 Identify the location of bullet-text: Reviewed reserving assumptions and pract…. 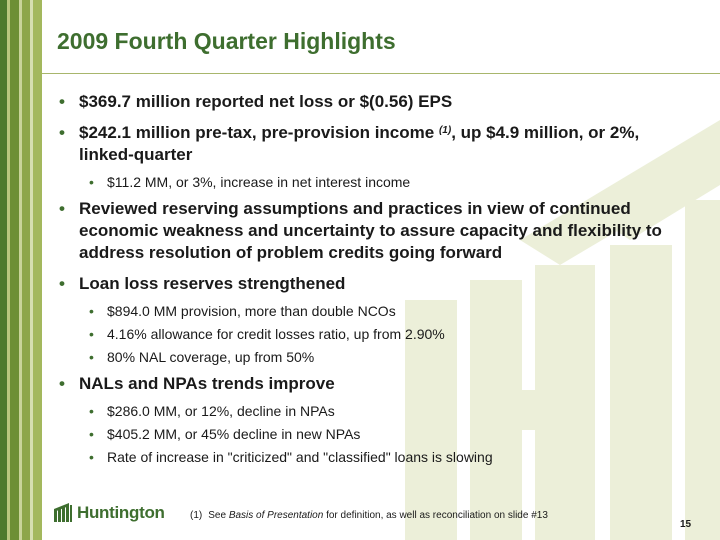
(370, 230).